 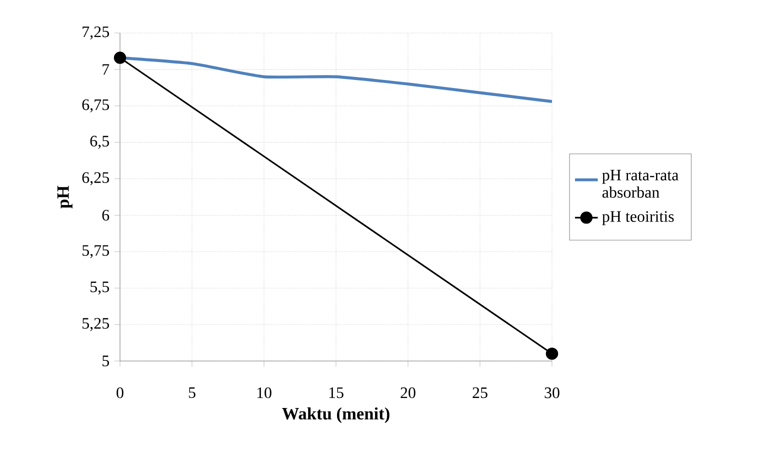 I want to click on x-tick-label: 20, so click(x=408, y=392).